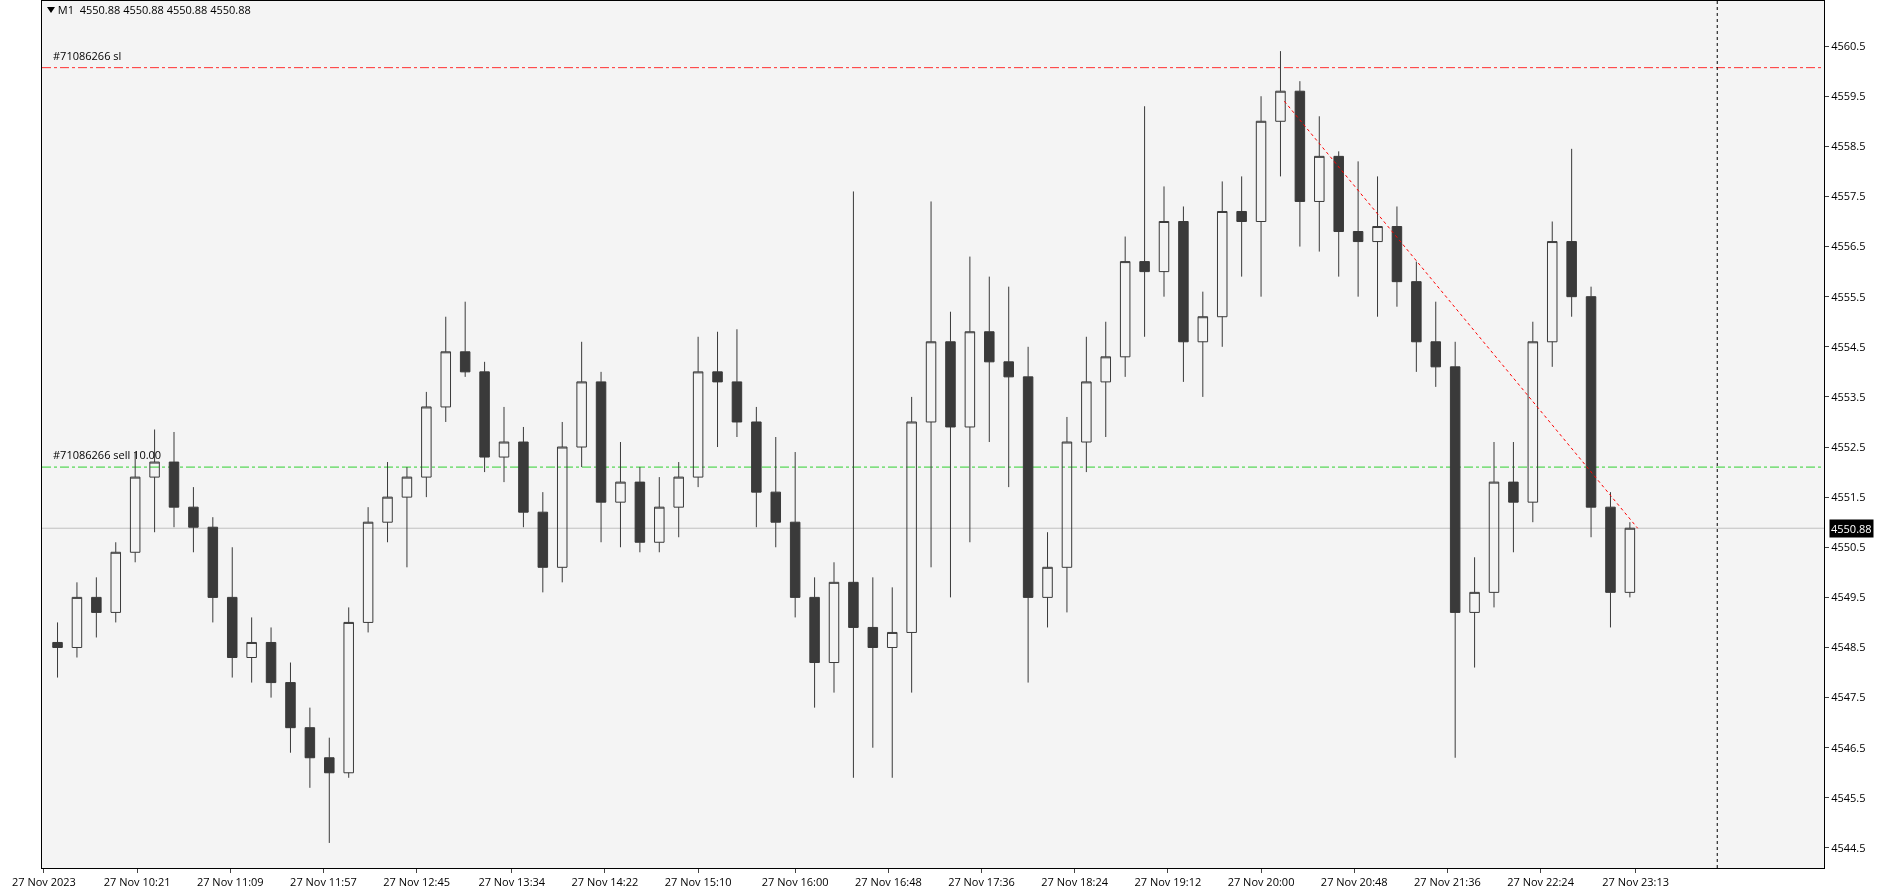 The width and height of the screenshot is (1896, 892). Describe the element at coordinates (1848, 647) in the screenshot. I see `y-tick-label: 4548.5` at that location.